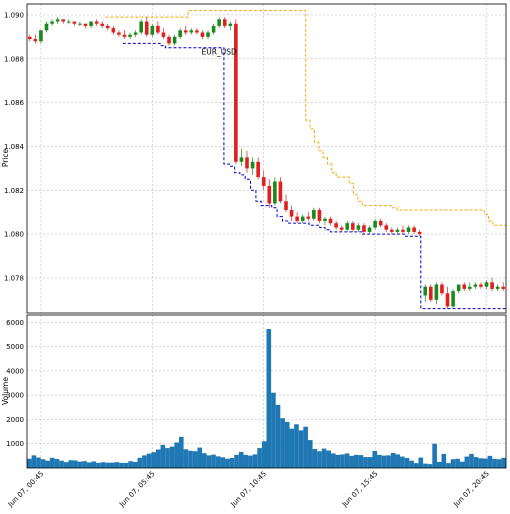 Image resolution: width=510 pixels, height=514 pixels. Describe the element at coordinates (471, 489) in the screenshot. I see `time-tick-label: Jun 07, 20:45` at that location.